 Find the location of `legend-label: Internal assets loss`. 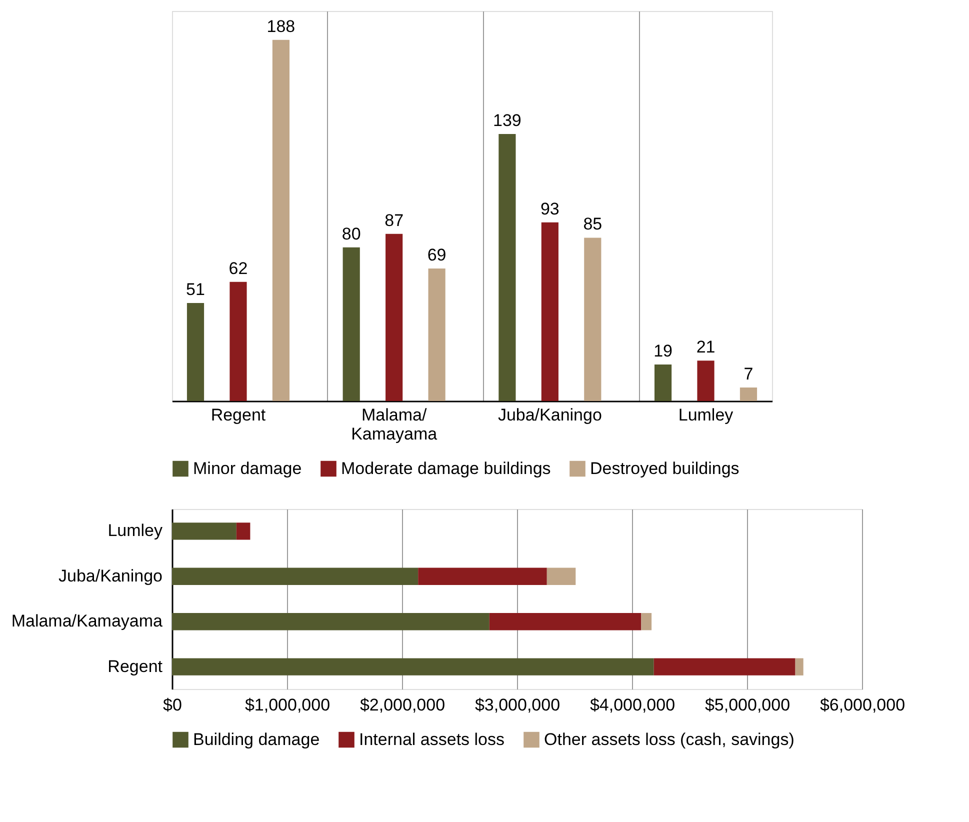

legend-label: Internal assets loss is located at coordinates (432, 739).